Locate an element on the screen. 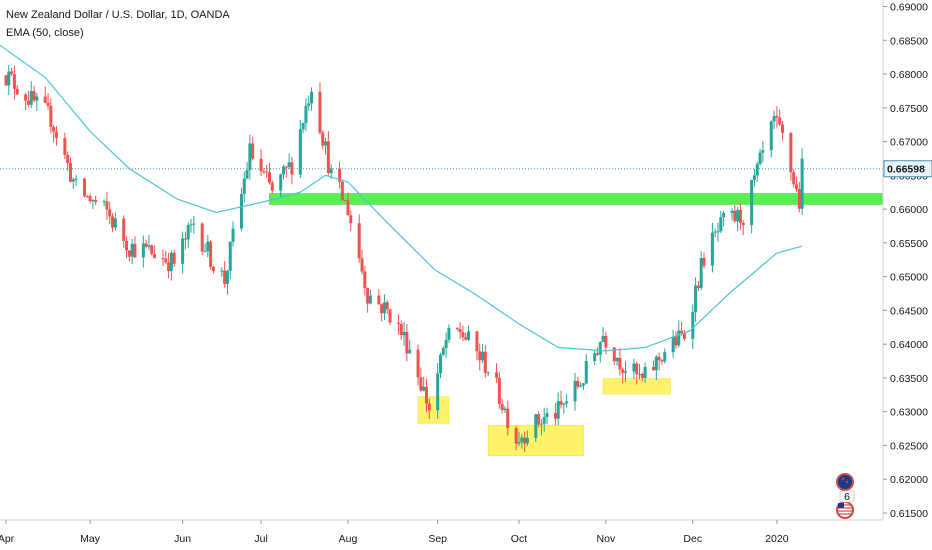 This screenshot has width=932, height=550. time-axis: Apr May Jun Jul Aug Sep Oct Nov Dec 2020 is located at coordinates (394, 532).